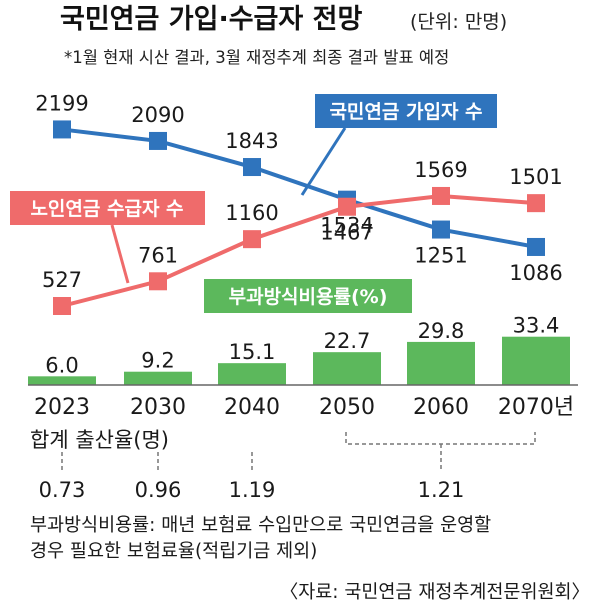 The height and width of the screenshot is (611, 600). I want to click on series-1-marker-2050, so click(347, 206).